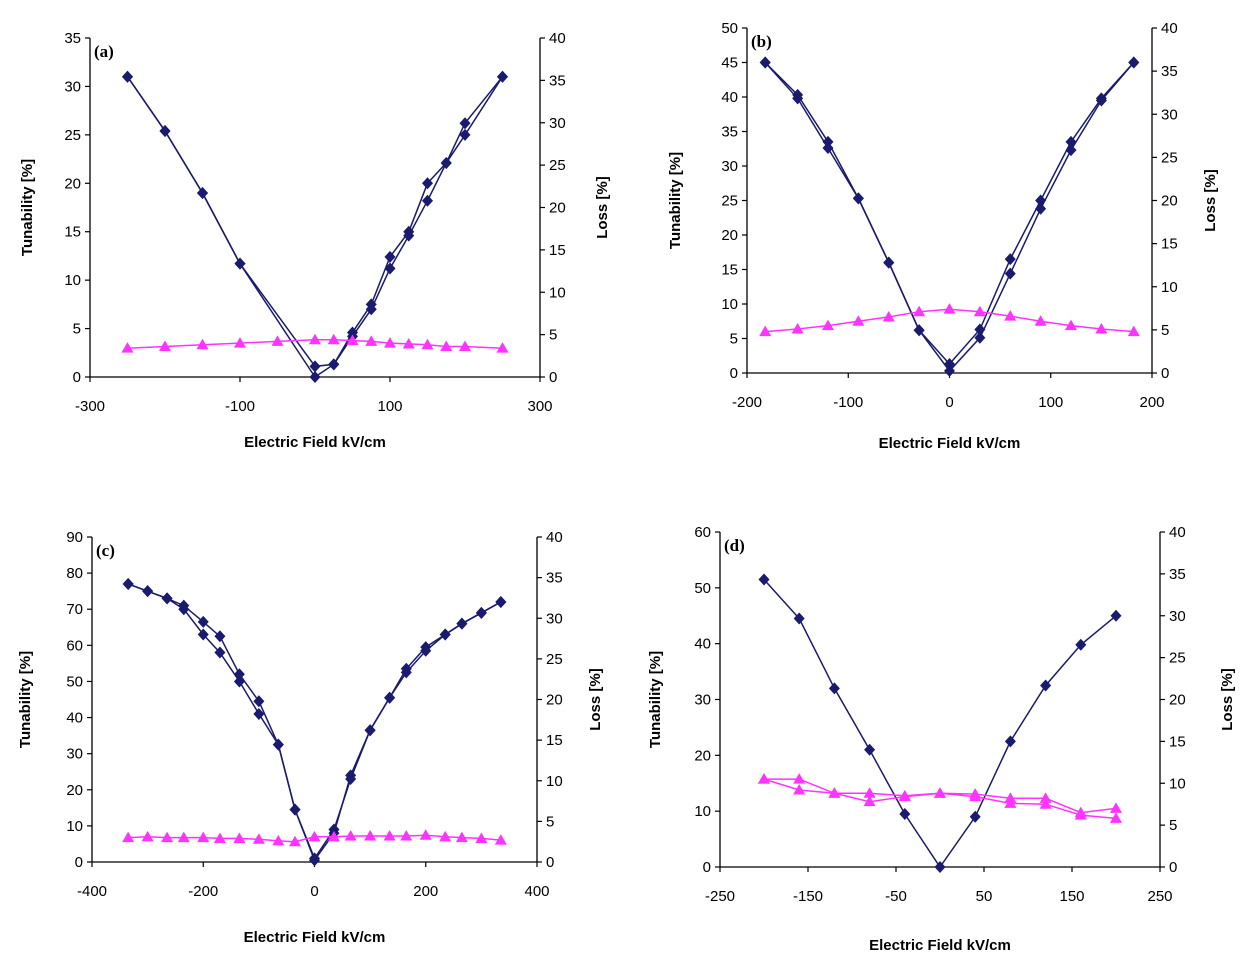  I want to click on panel-label: (d), so click(734, 545).